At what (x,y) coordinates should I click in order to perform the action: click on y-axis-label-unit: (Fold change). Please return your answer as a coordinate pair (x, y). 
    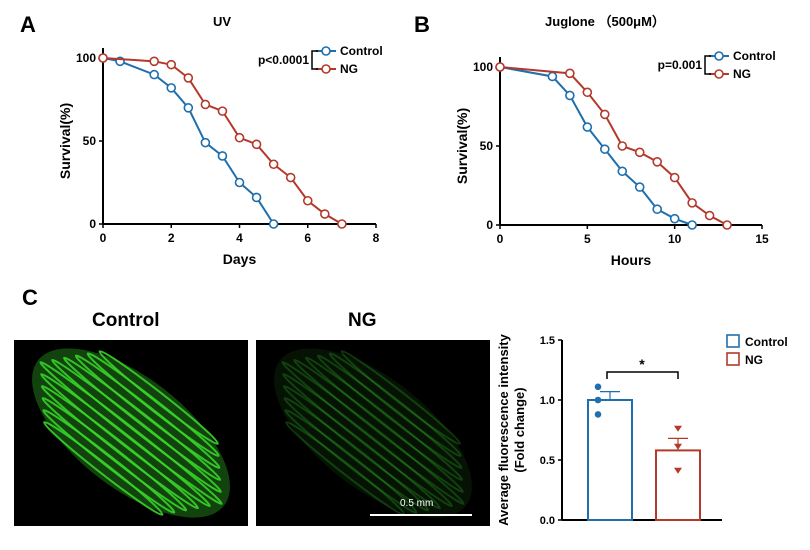
    Looking at the image, I should click on (519, 429).